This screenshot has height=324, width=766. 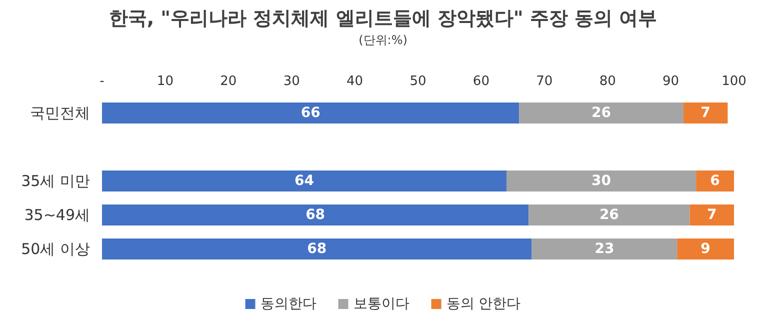 What do you see at coordinates (481, 81) in the screenshot?
I see `x-tick-label: 60` at bounding box center [481, 81].